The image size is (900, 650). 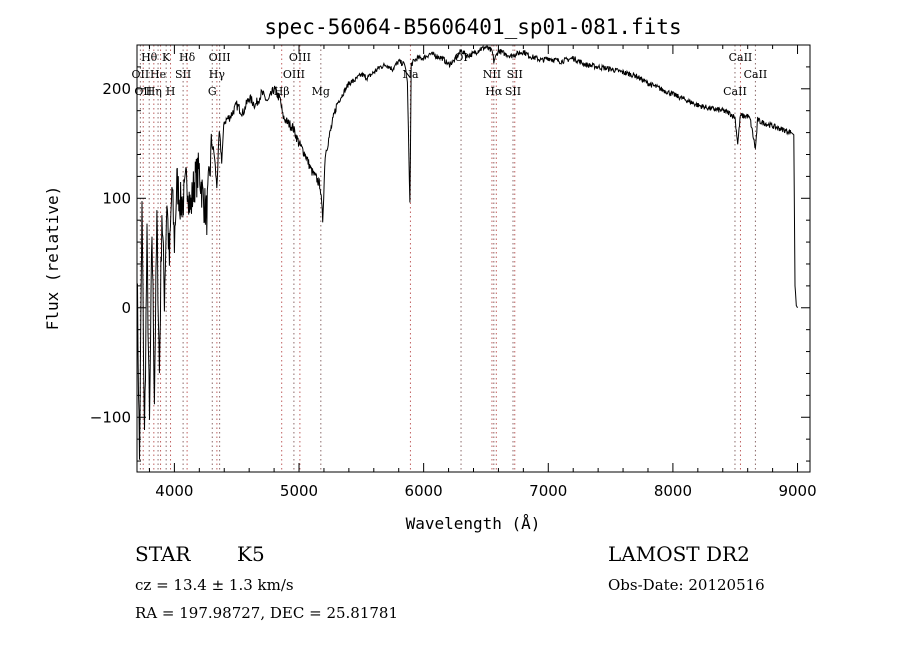 What do you see at coordinates (217, 74) in the screenshot?
I see `line-marker-label: Hγ` at bounding box center [217, 74].